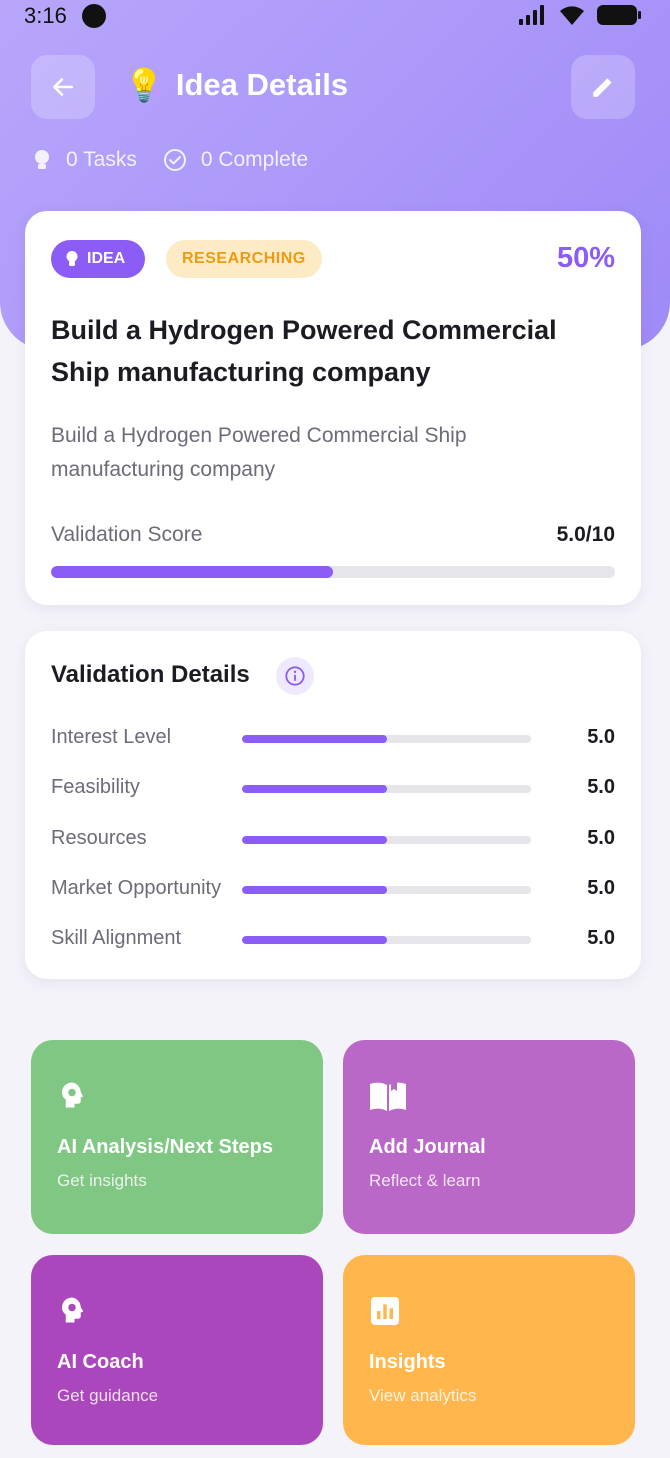 The height and width of the screenshot is (1458, 670). Describe the element at coordinates (94, 16) in the screenshot. I see `camera-dot-icon` at that location.